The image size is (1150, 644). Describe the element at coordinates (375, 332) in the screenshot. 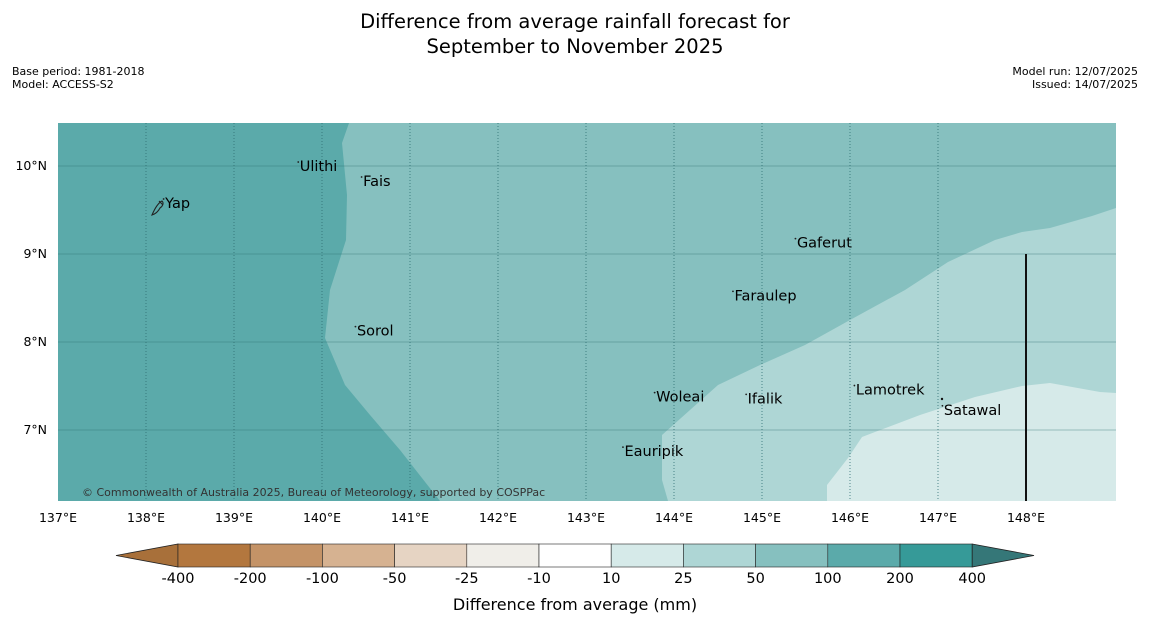

I see `island-label-sorol: Sorol` at that location.